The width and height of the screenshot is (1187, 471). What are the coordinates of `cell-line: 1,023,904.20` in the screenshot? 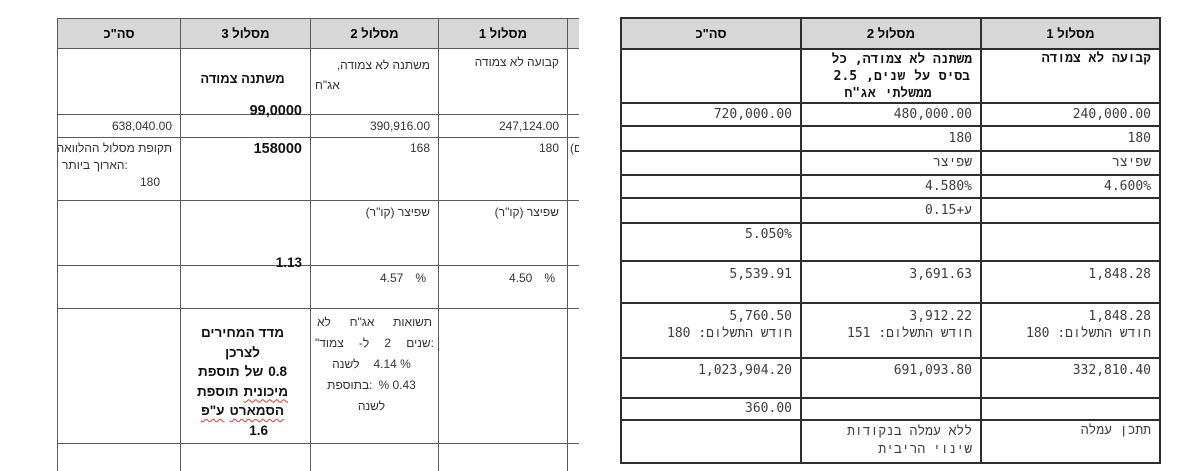 It's located at (745, 370).